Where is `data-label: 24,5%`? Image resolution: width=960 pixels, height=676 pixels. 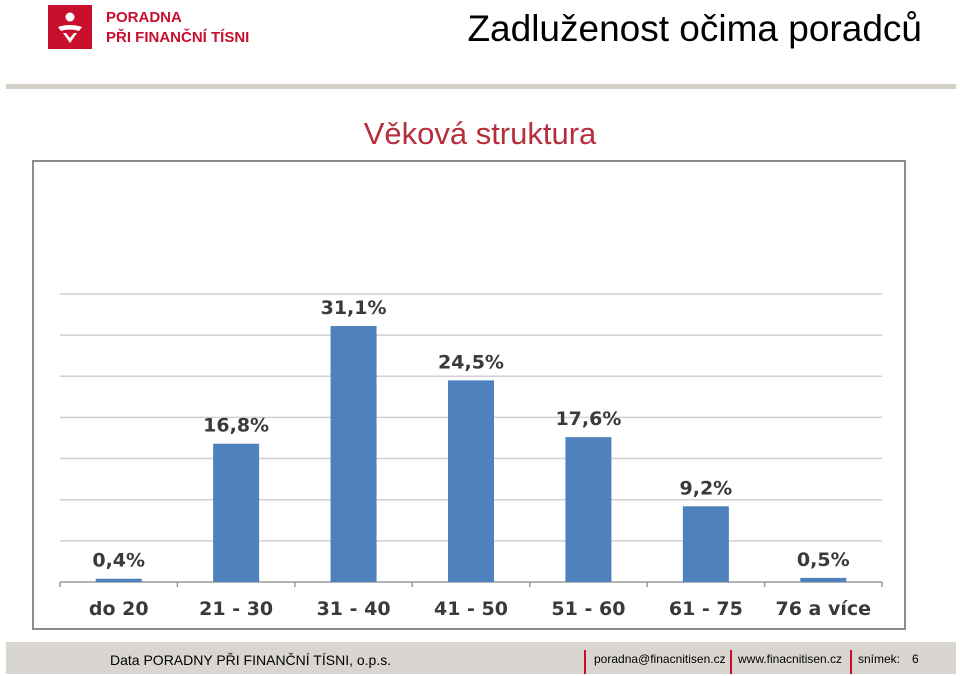 data-label: 24,5% is located at coordinates (471, 362).